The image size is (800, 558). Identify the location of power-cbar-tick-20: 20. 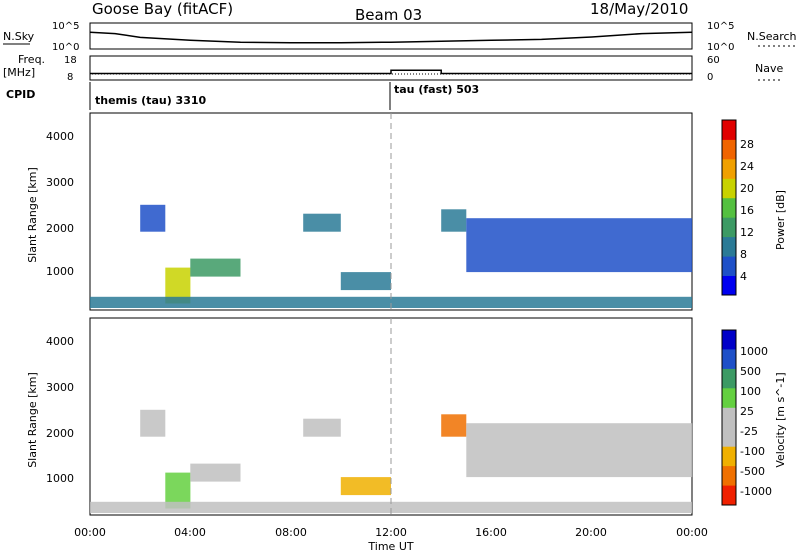
(747, 188).